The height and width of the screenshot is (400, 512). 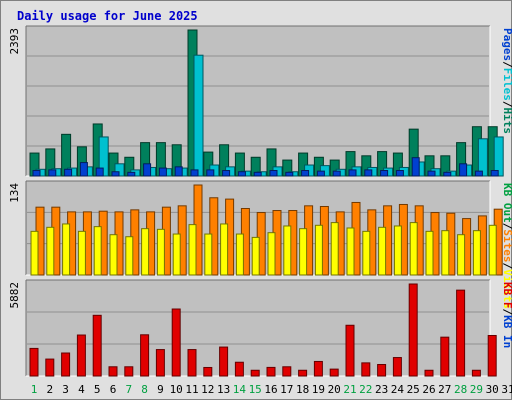 What do you see at coordinates (302, 389) in the screenshot?
I see `x-tick-label: 18` at bounding box center [302, 389].